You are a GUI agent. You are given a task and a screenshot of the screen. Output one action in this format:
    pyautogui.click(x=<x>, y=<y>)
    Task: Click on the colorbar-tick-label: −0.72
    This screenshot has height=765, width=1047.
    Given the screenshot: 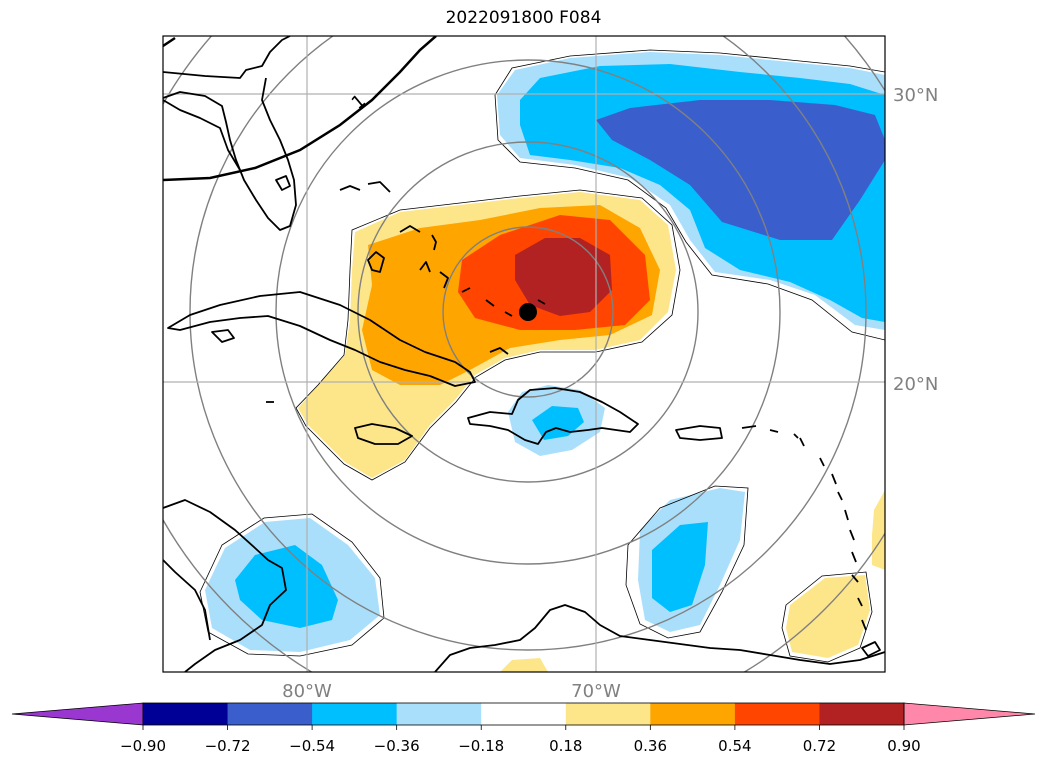 What is the action you would take?
    pyautogui.click(x=228, y=746)
    